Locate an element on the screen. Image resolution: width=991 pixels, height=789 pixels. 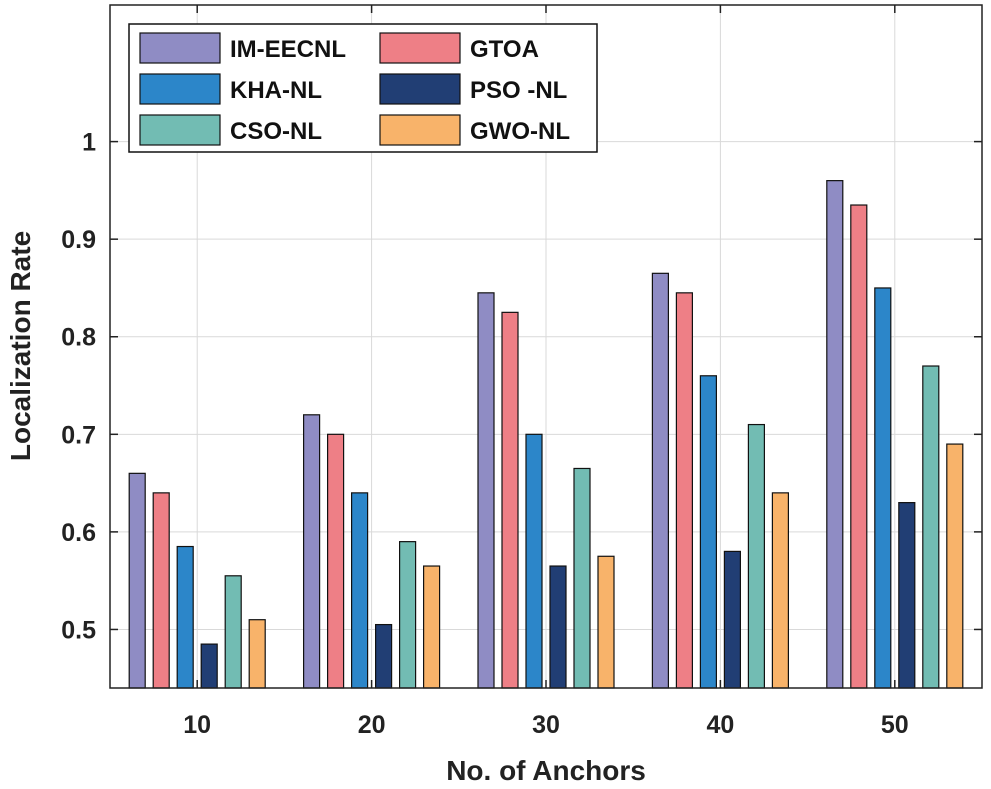
y-tick-label: 0.7 is located at coordinates (78, 435).